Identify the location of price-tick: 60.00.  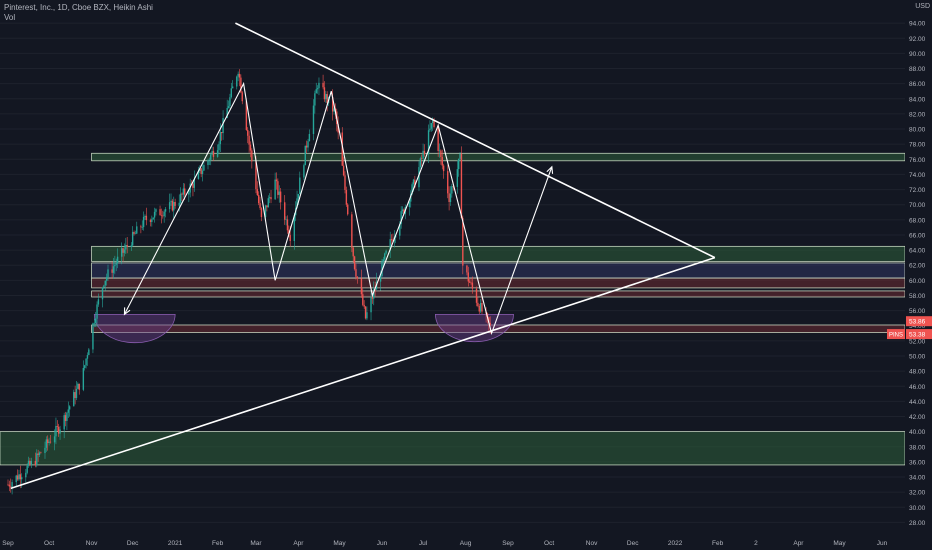
(917, 281).